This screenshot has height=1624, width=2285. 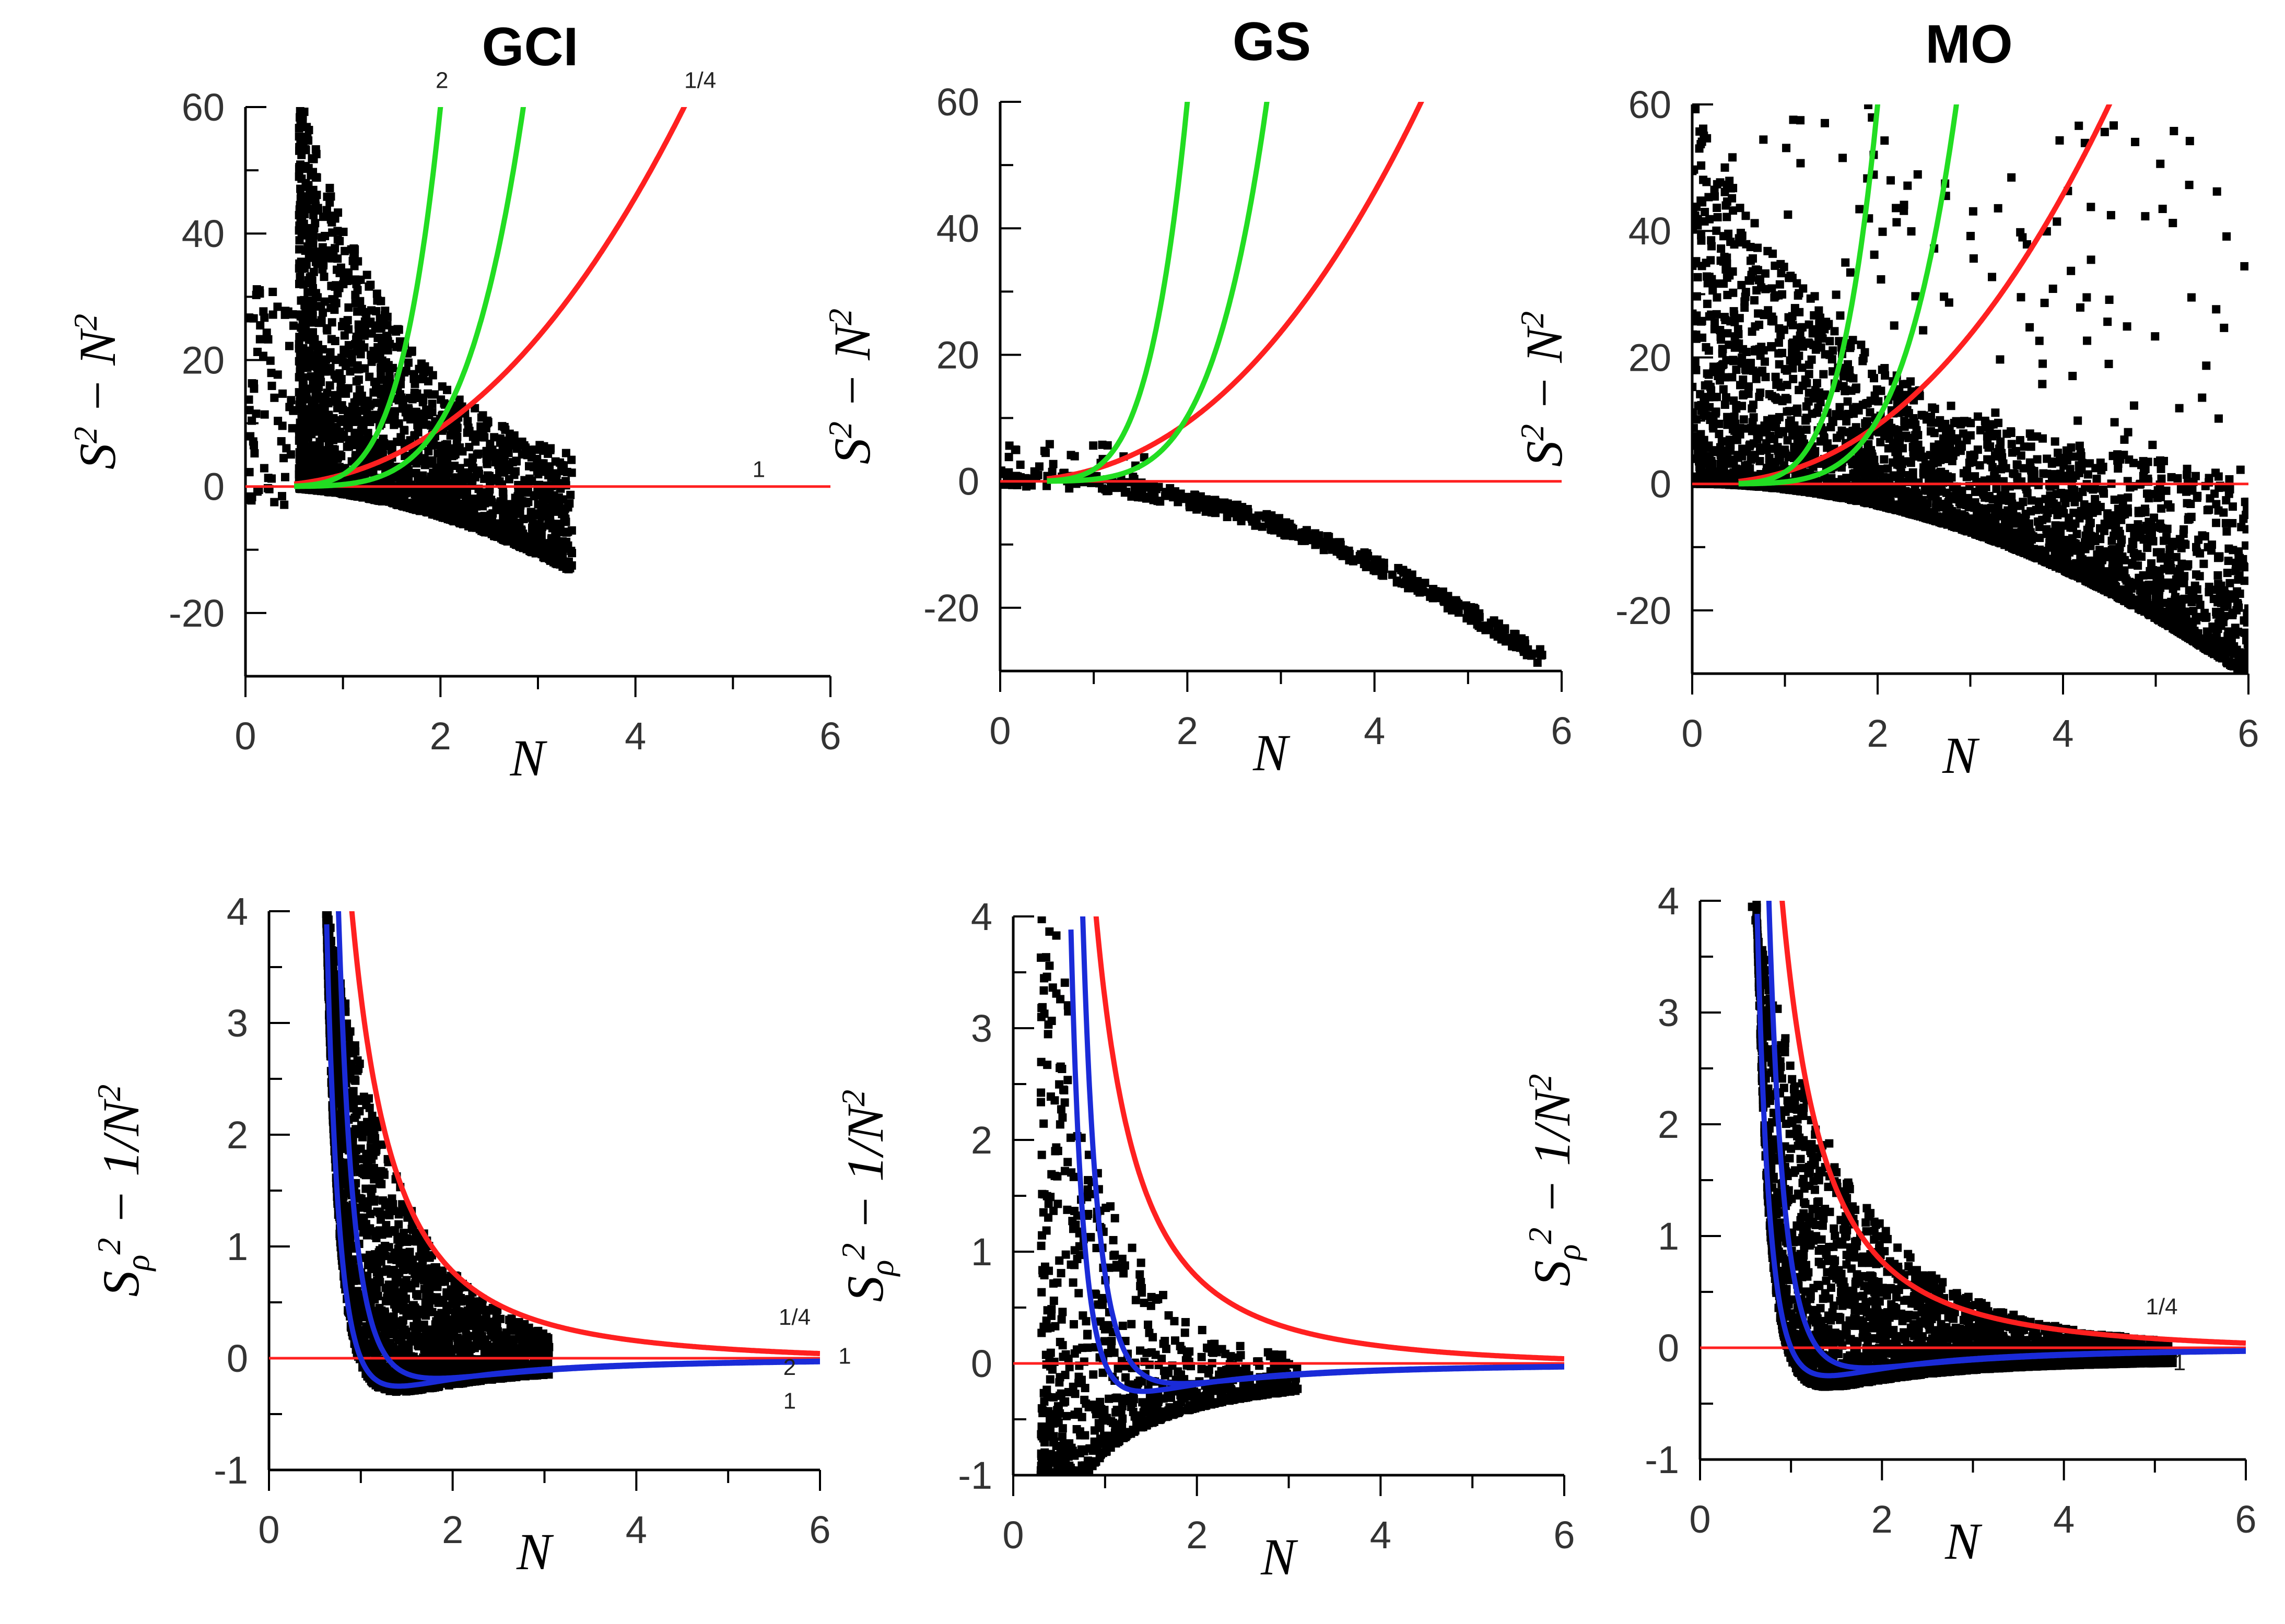 What do you see at coordinates (1649, 105) in the screenshot?
I see `y-tick-label: 60` at bounding box center [1649, 105].